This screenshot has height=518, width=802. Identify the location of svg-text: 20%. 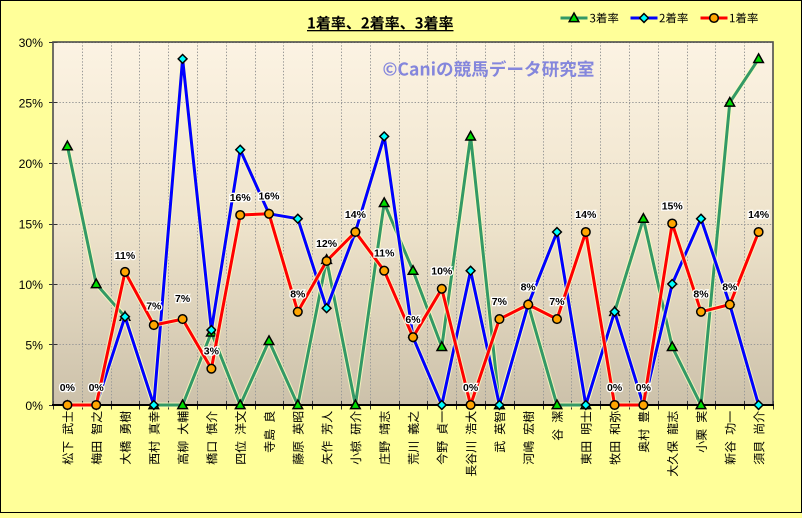
(31, 164).